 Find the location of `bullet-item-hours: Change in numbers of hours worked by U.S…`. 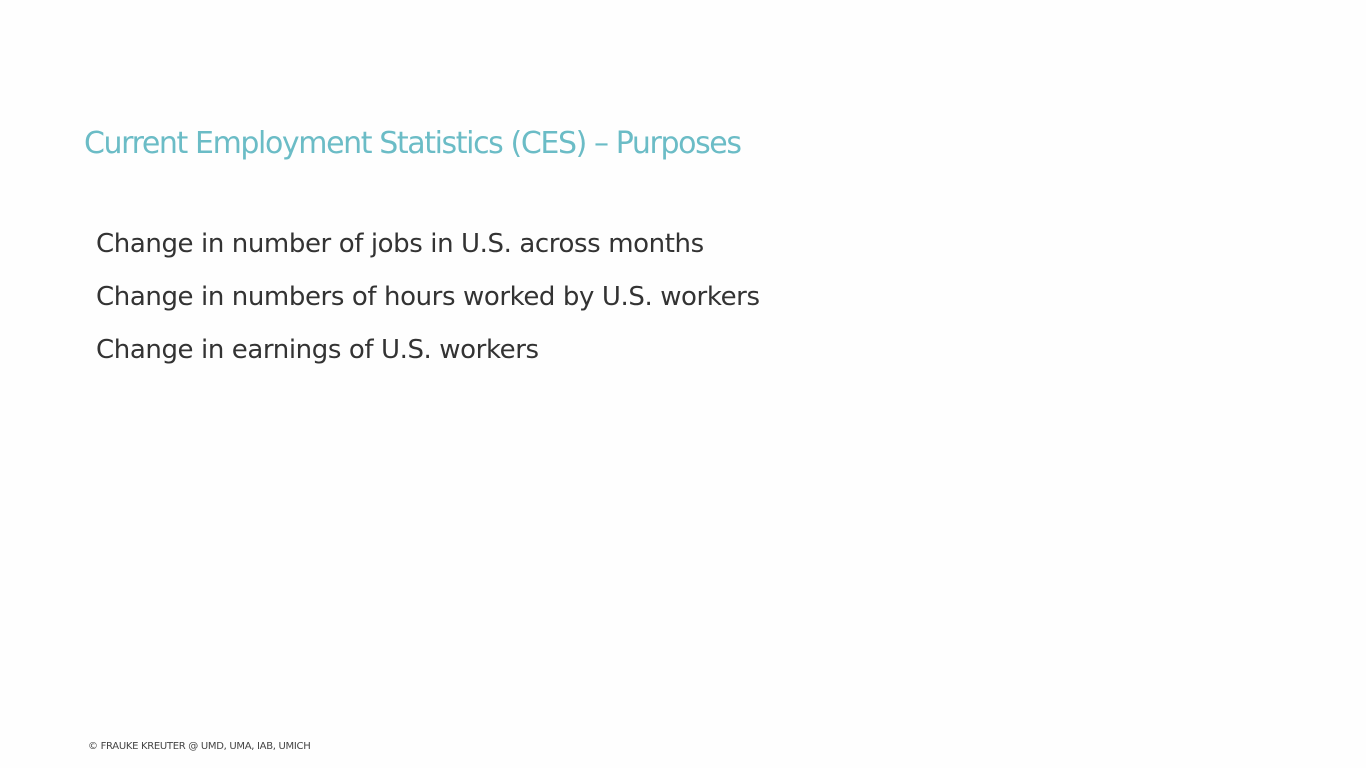

bullet-item-hours: Change in numbers of hours worked by U.S… is located at coordinates (428, 297).